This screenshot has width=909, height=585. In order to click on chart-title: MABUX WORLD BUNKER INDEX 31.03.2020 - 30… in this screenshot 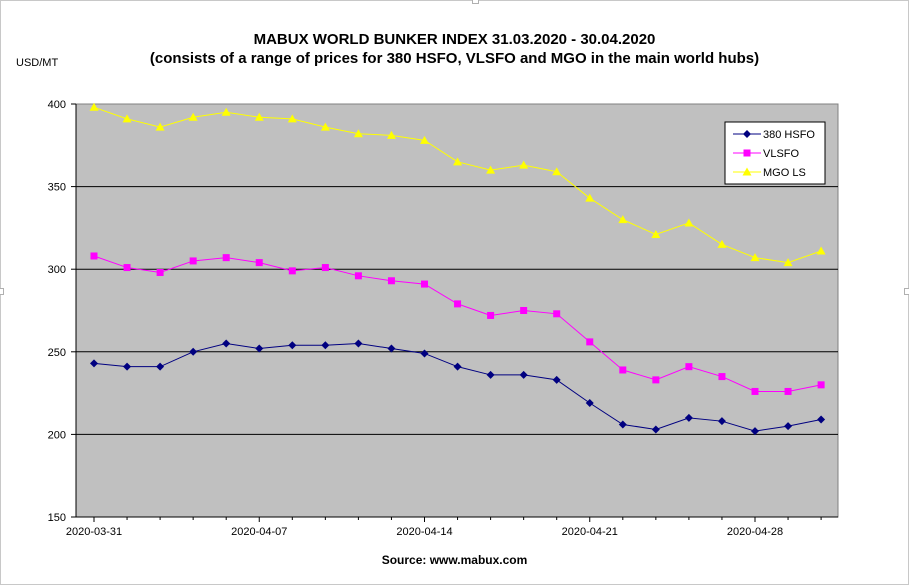, I will do `click(454, 39)`.